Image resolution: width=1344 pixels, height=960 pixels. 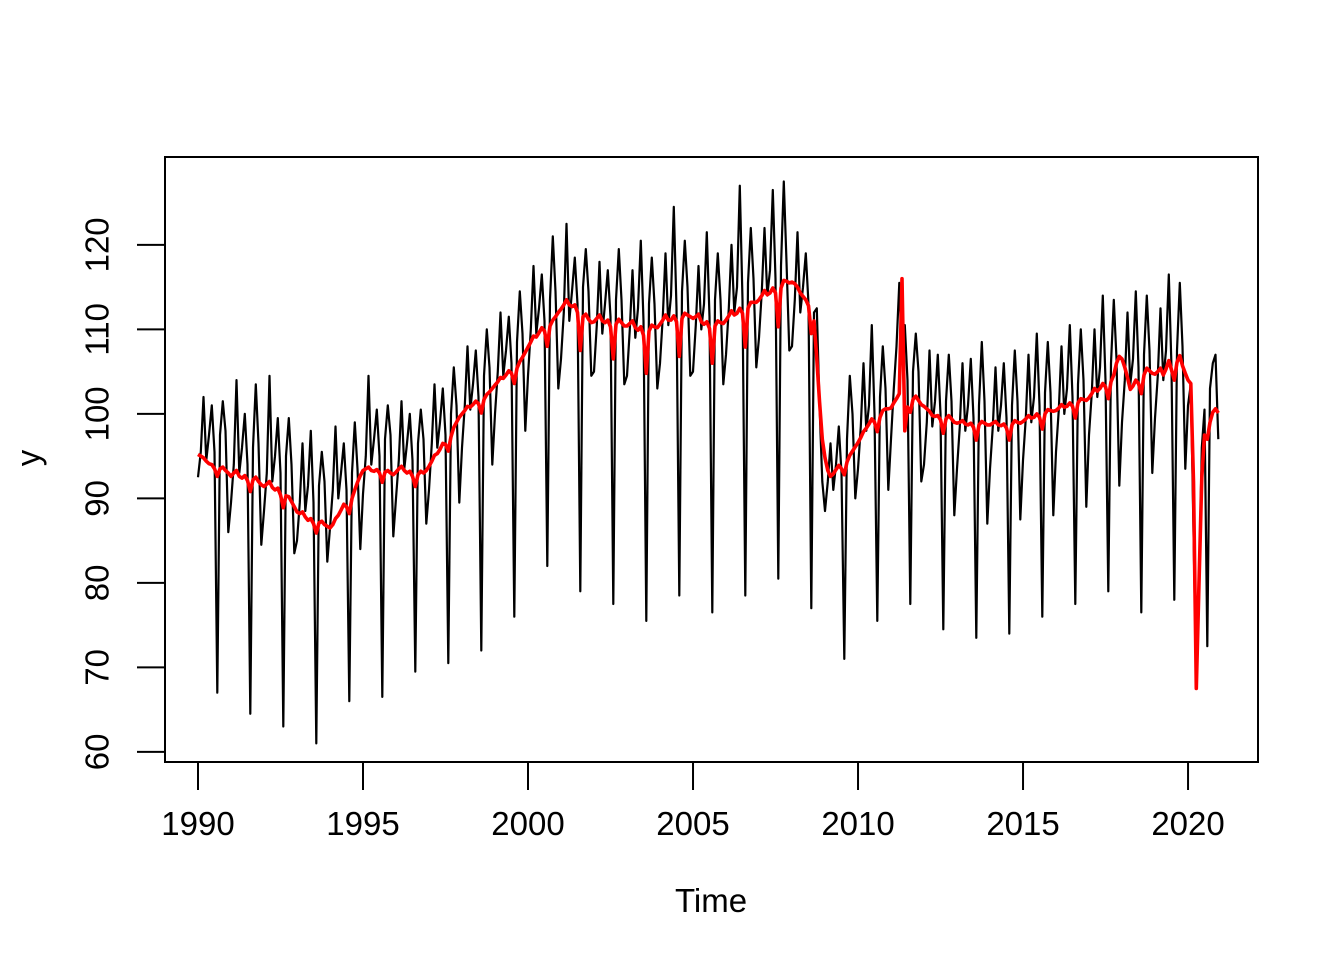 I want to click on y-axis-title: y, so click(x=28, y=457).